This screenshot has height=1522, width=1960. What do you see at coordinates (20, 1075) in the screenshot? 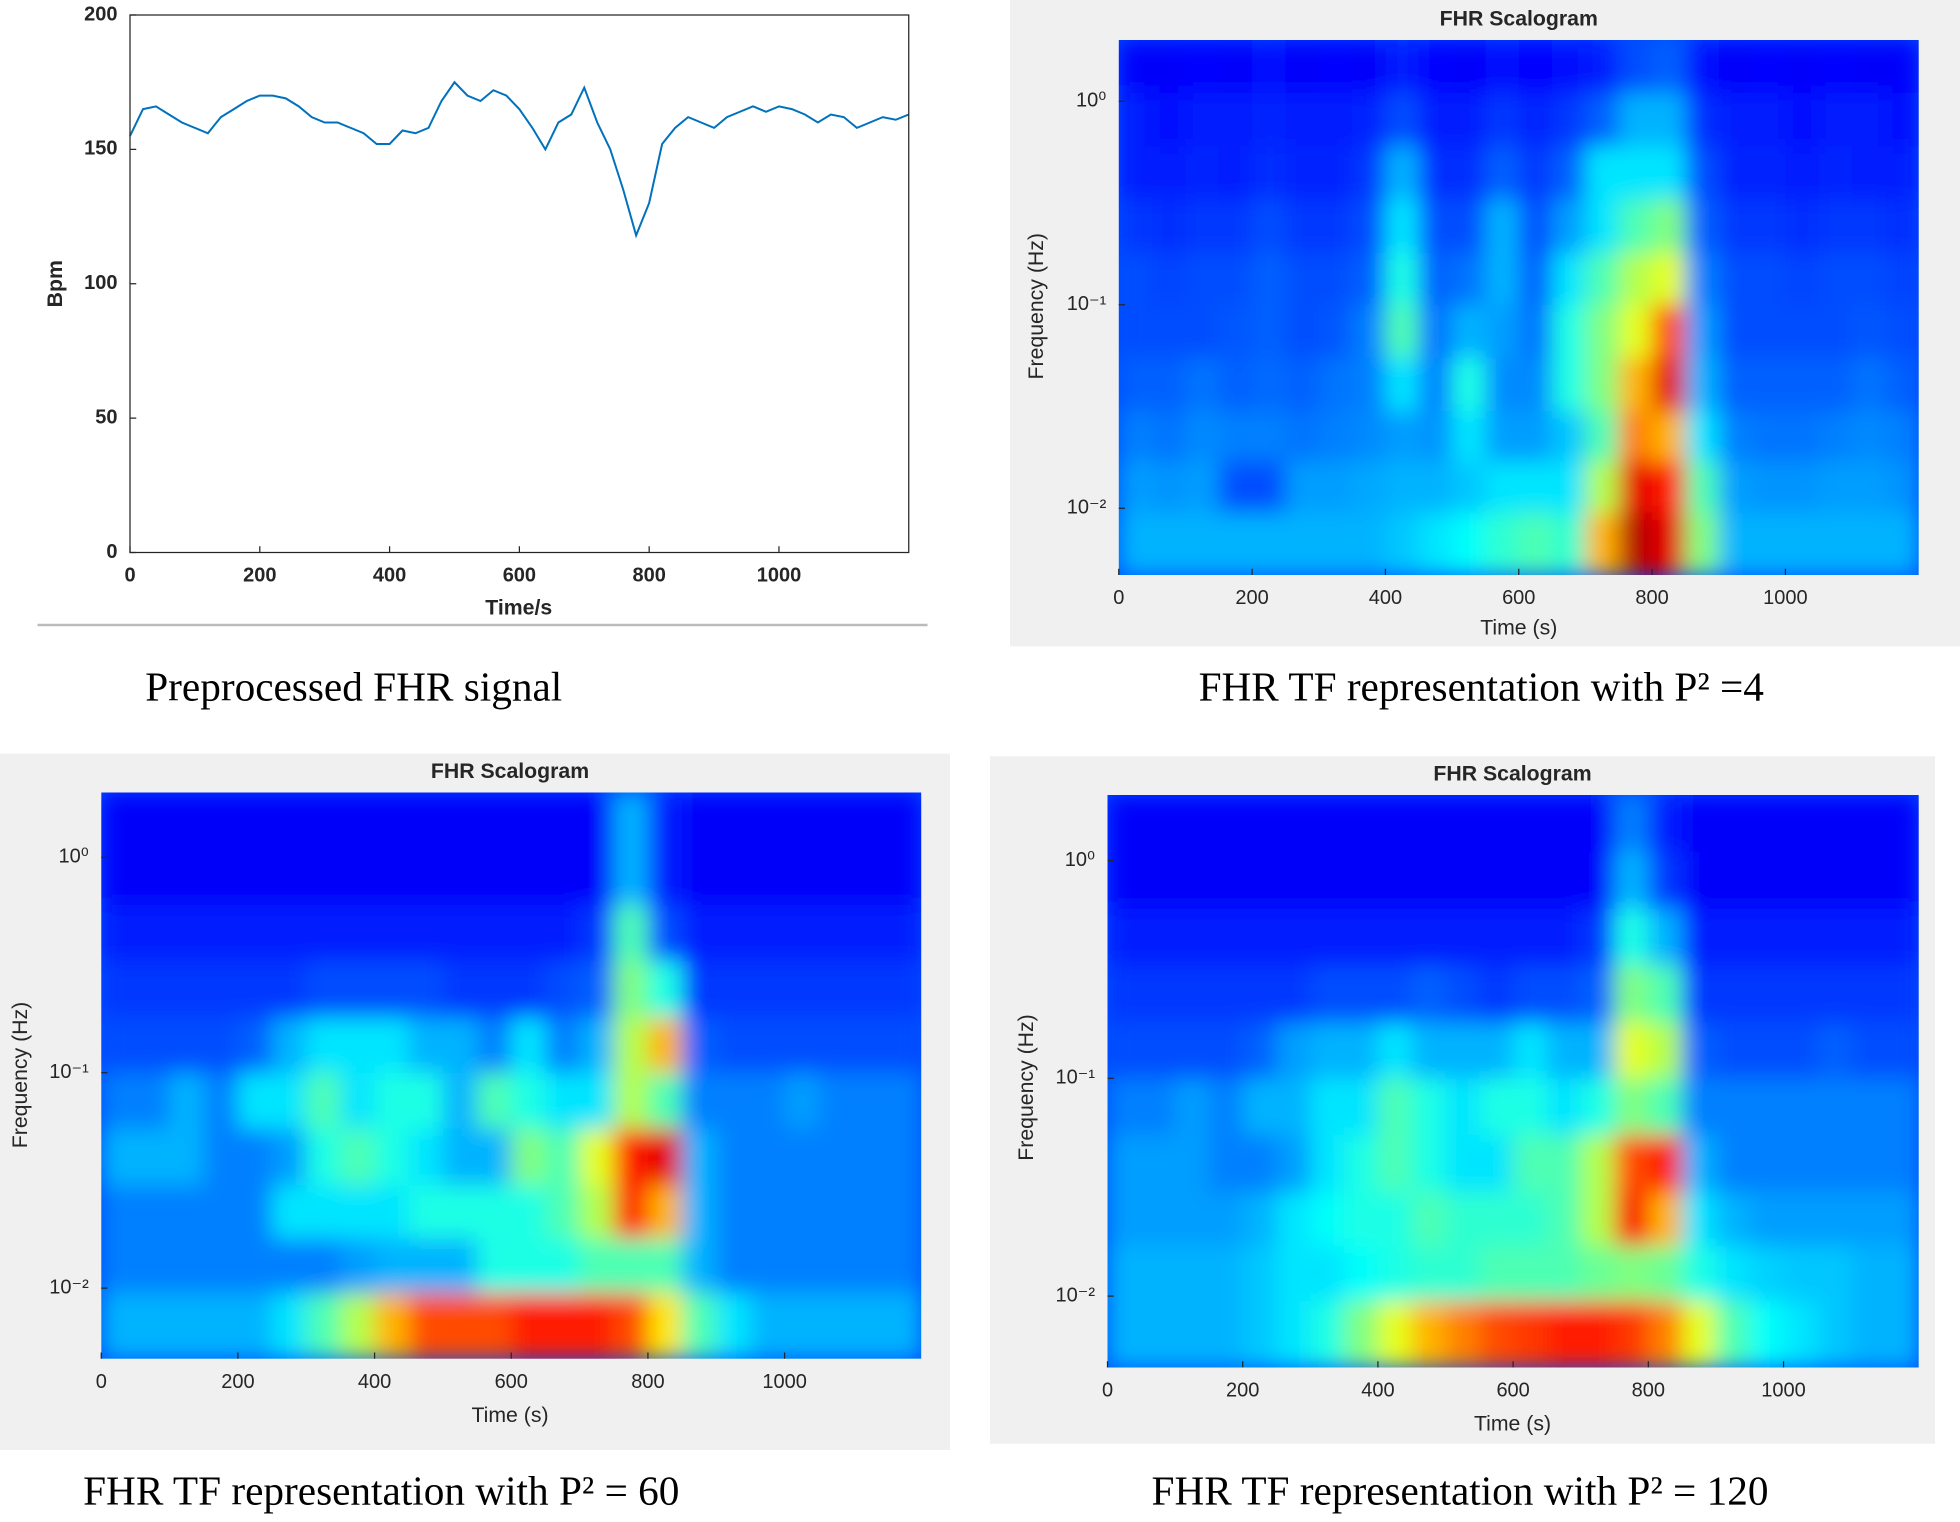
I see `y-axis-label: Frequency (Hz)` at bounding box center [20, 1075].